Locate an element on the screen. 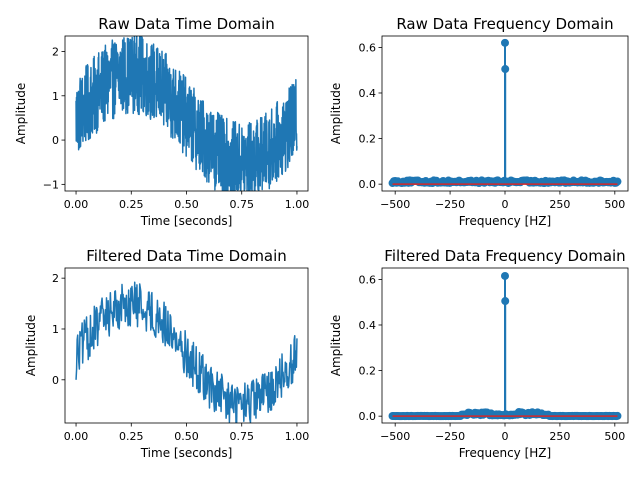 The image size is (640, 480). subplot-filtered-freq is located at coordinates (503, 347).